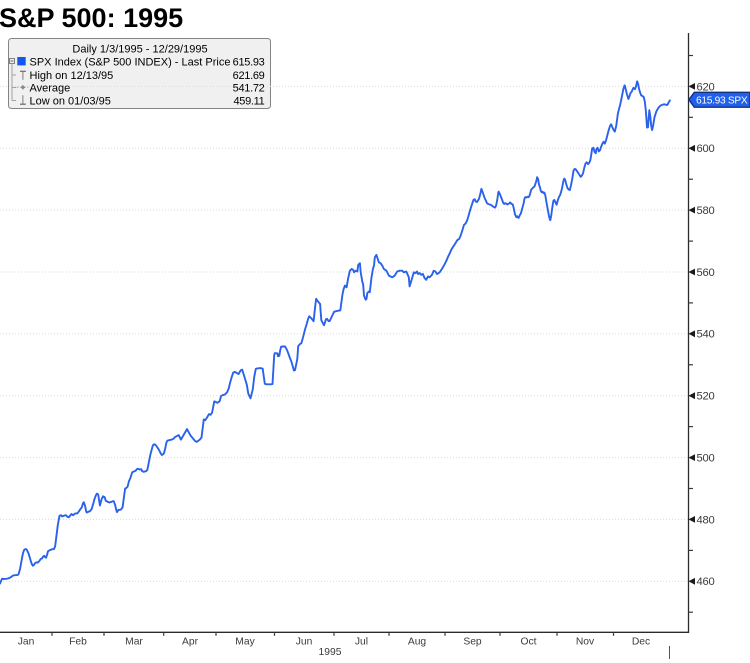 This screenshot has width=750, height=663. I want to click on svg-text: 621.69, so click(249, 76).